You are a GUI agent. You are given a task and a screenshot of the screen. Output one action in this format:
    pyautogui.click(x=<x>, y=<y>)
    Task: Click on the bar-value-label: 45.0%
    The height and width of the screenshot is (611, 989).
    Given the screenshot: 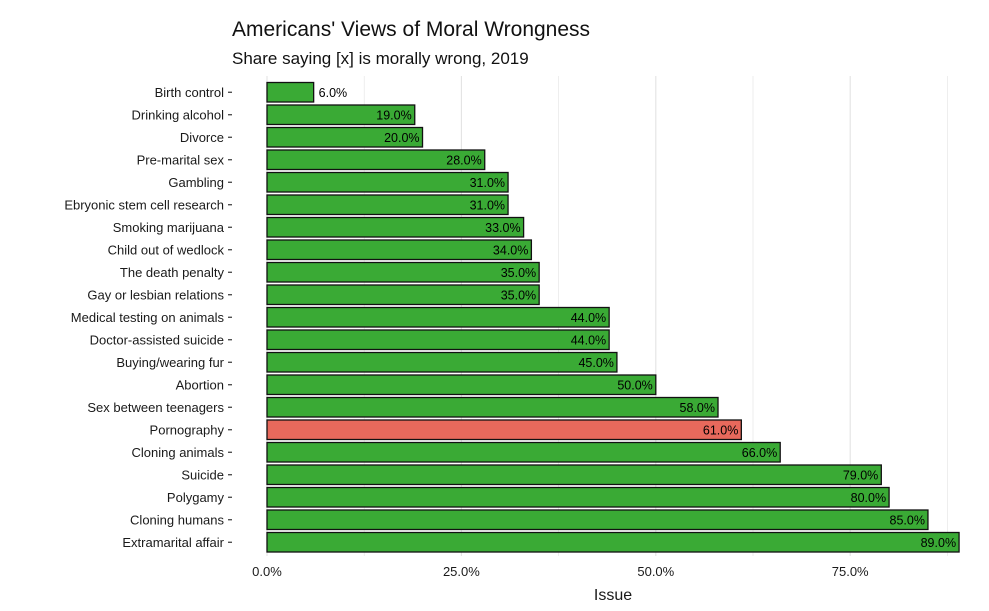 What is the action you would take?
    pyautogui.click(x=595, y=363)
    